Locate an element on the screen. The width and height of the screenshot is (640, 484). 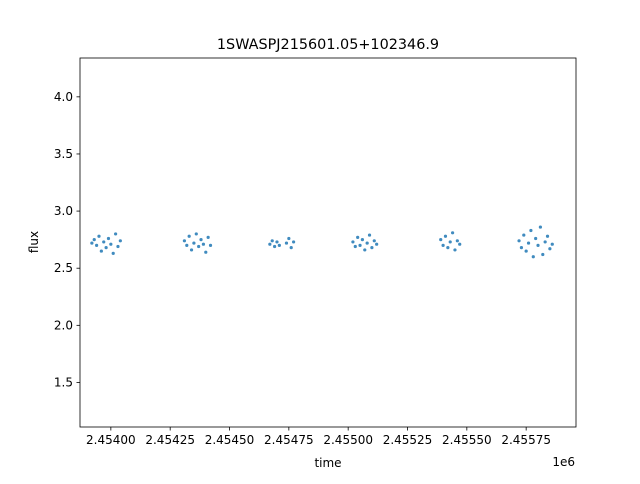
x-tick-label: 2.45450 is located at coordinates (230, 440).